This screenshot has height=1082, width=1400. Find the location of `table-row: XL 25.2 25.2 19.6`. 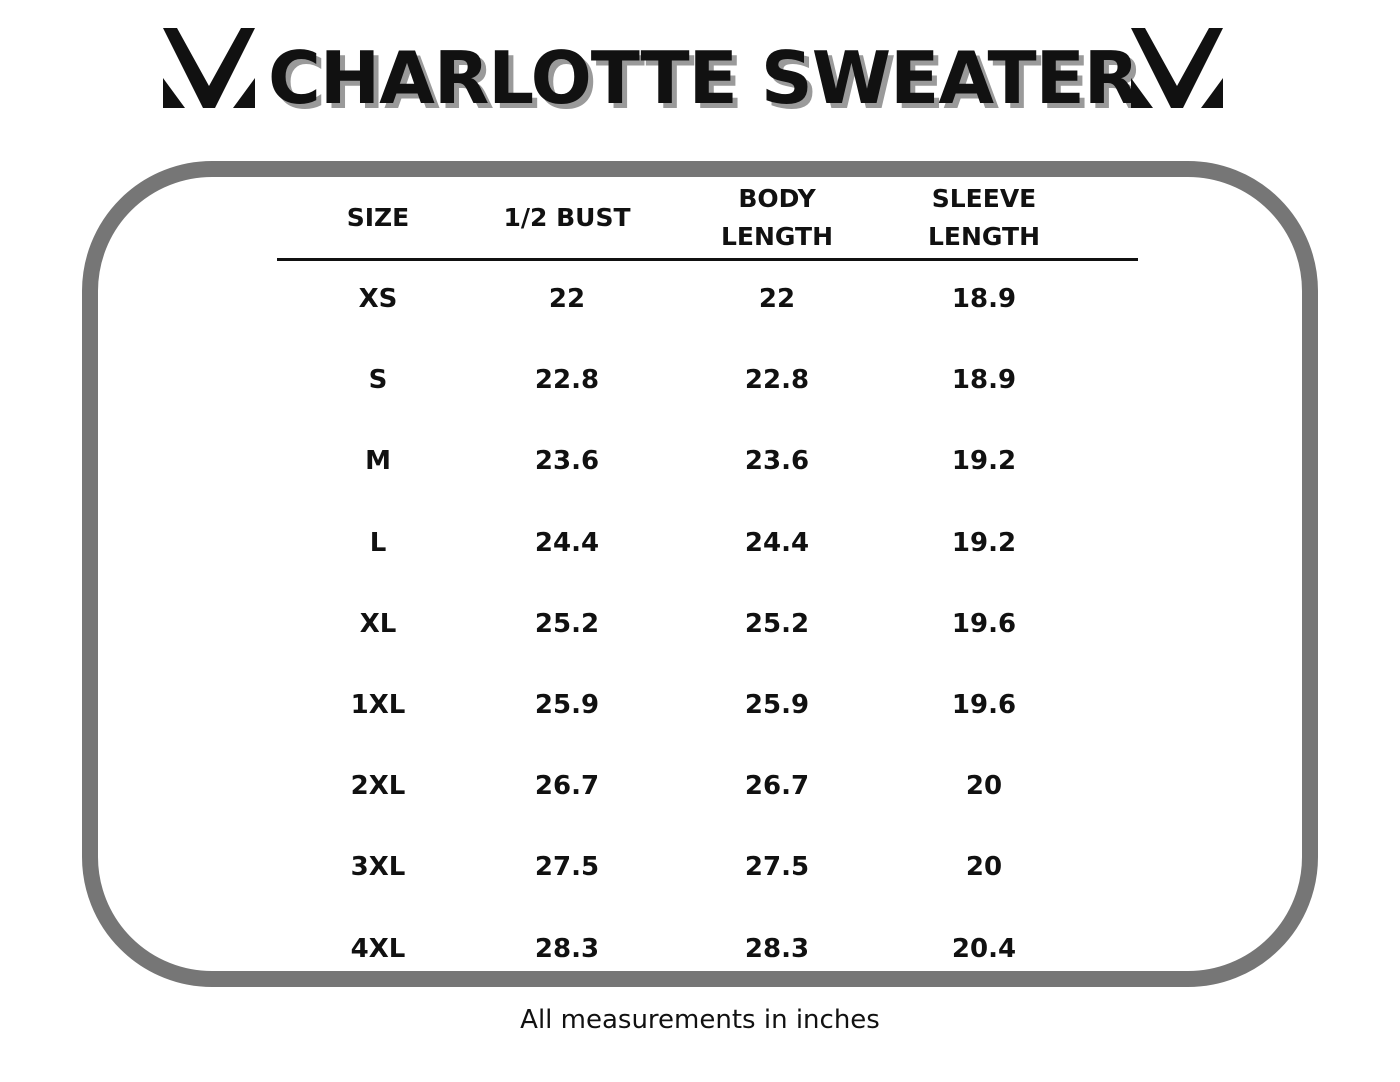

table-row: XL 25.2 25.2 19.6 is located at coordinates (707, 626).